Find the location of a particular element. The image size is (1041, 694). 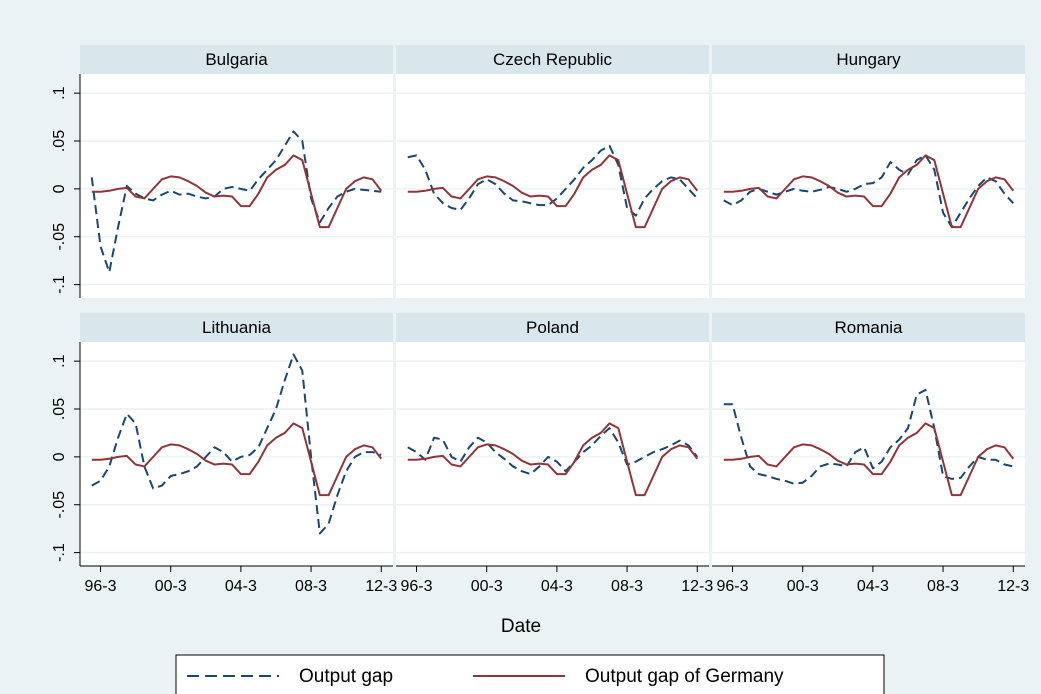

panel-title: Poland is located at coordinates (552, 327).